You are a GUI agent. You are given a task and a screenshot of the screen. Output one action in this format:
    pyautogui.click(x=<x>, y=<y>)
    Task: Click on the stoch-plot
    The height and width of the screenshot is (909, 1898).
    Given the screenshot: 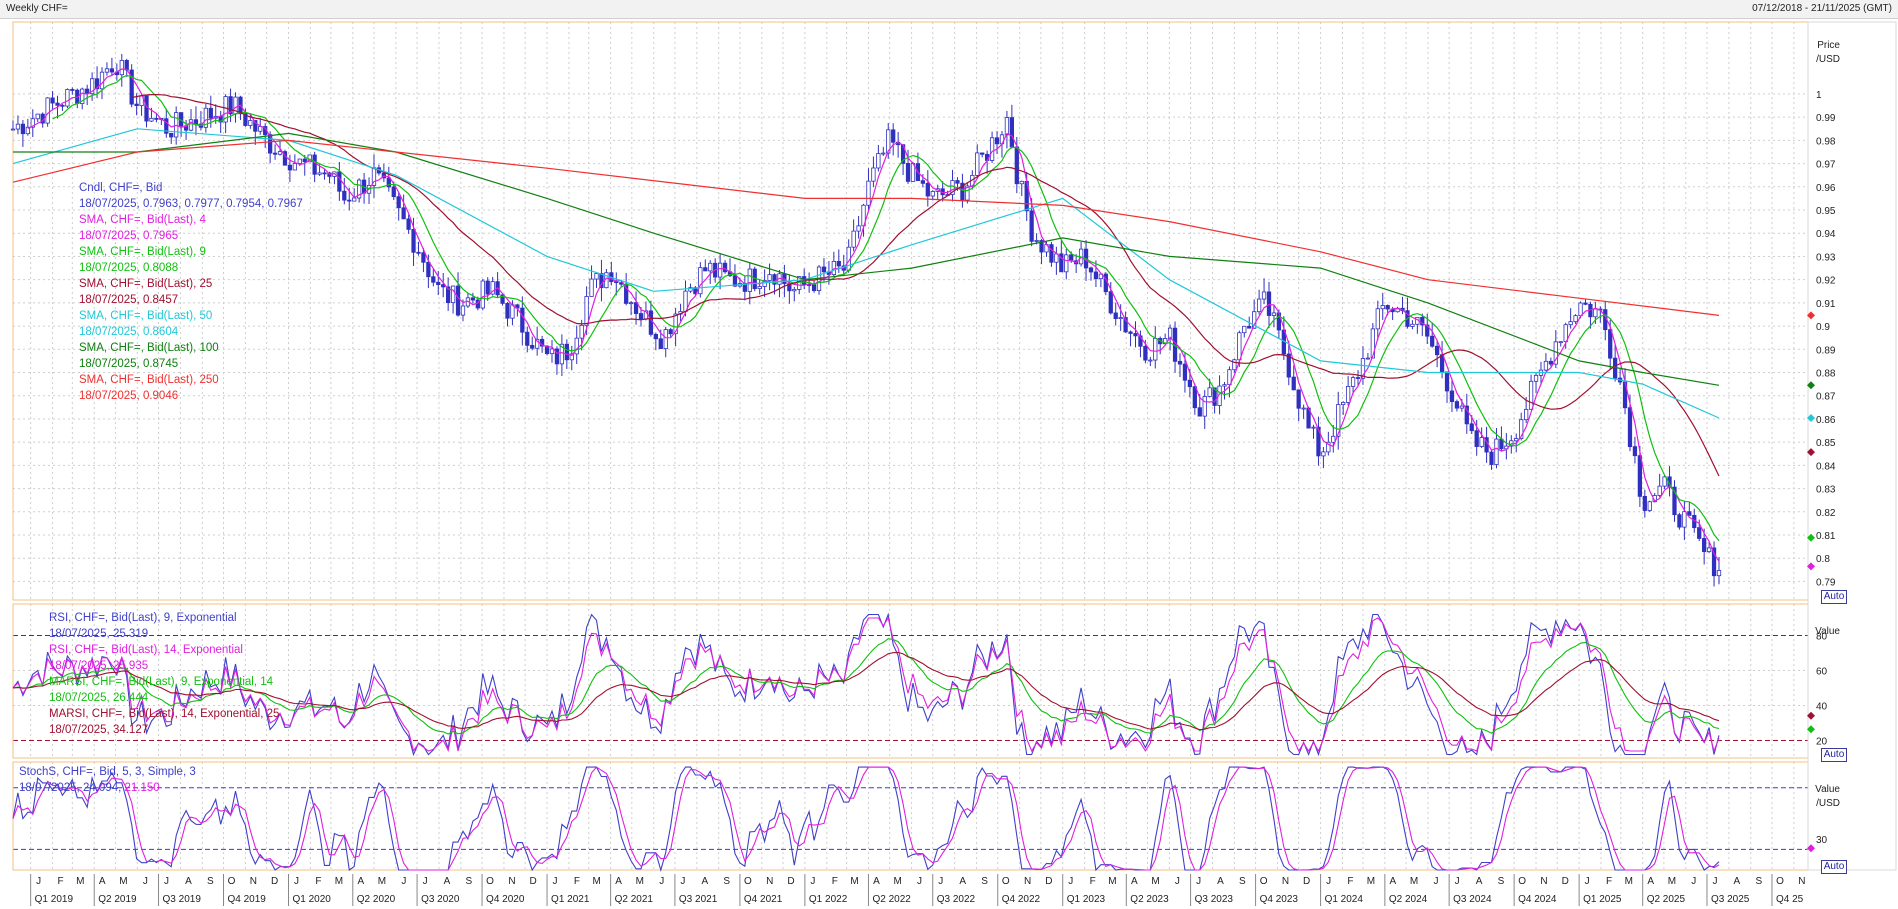 What is the action you would take?
    pyautogui.click(x=913, y=819)
    